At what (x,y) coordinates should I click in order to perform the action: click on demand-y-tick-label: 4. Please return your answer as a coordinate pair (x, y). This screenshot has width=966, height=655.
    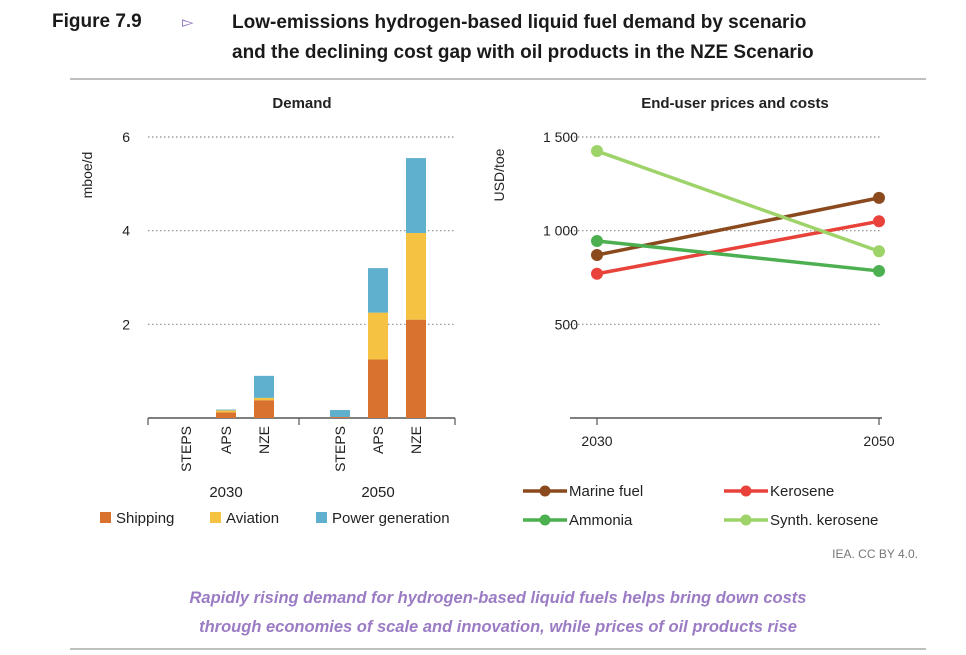
    Looking at the image, I should click on (126, 231).